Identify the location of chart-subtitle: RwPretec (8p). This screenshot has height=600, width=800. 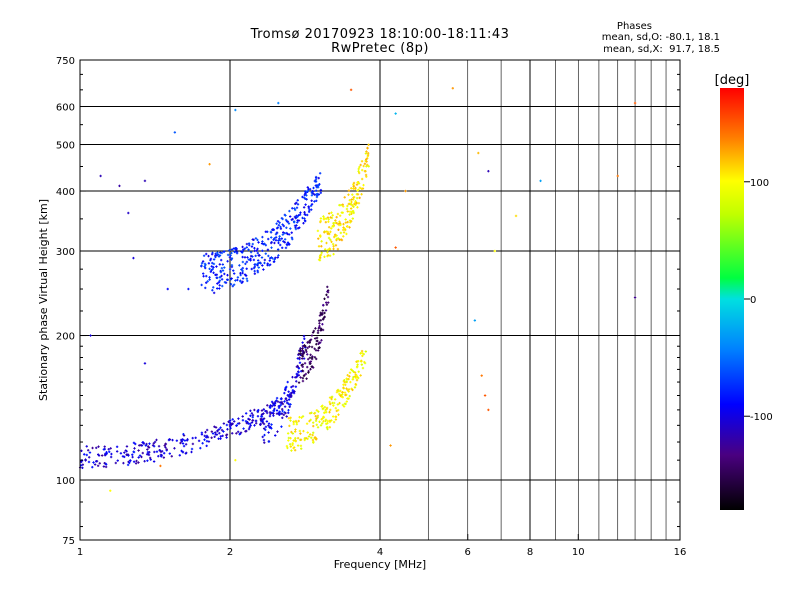
(380, 48).